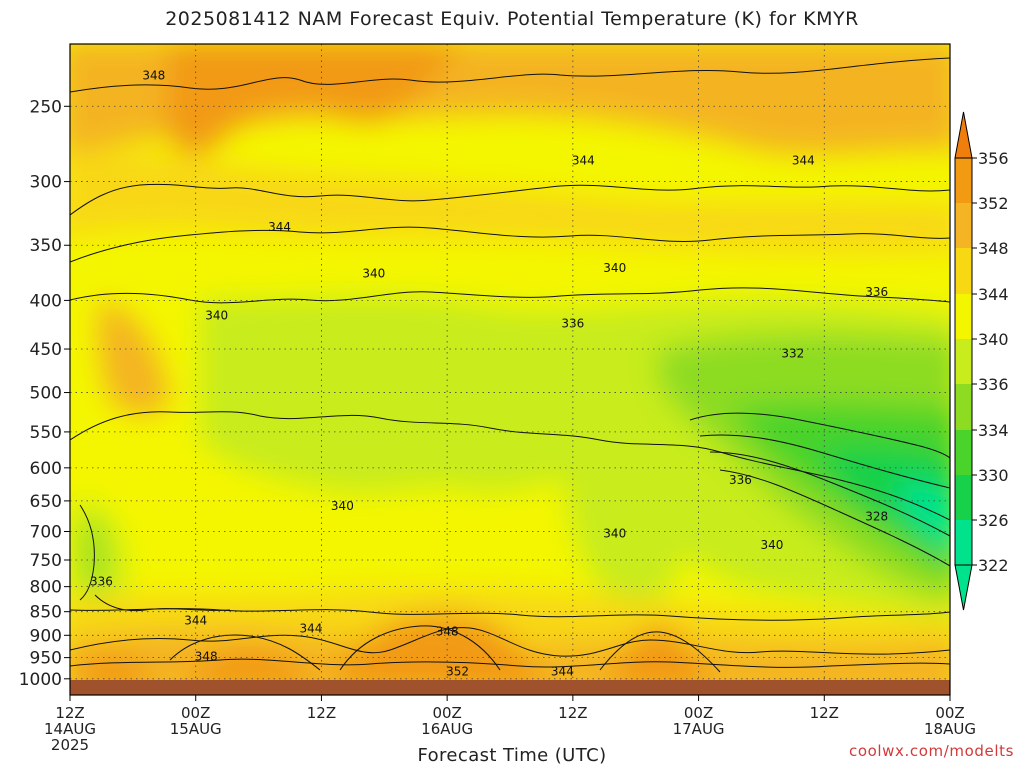 The image size is (1024, 768). Describe the element at coordinates (447, 729) in the screenshot. I see `x-tick-label: 16AUG` at that location.